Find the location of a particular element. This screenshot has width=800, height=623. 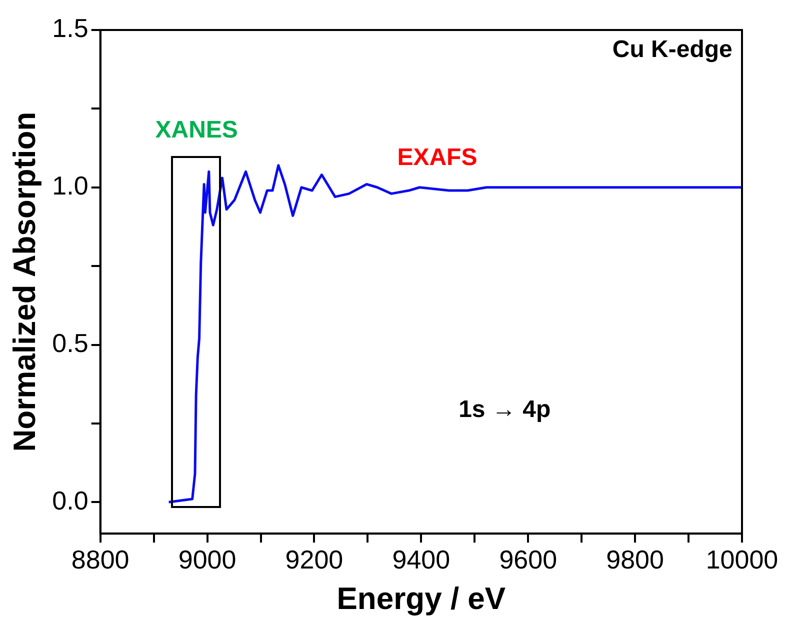

y-tick-label: 0.0 is located at coordinates (70, 500).